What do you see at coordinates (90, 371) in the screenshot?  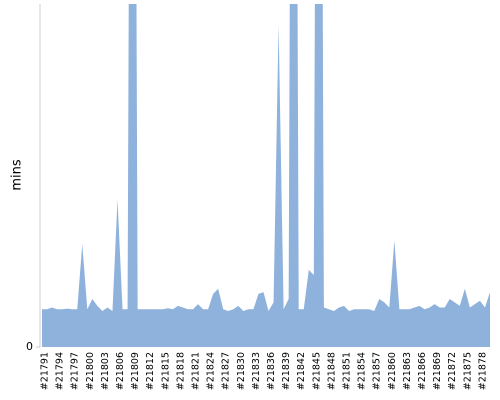 I see `x-tick-label: #21800` at bounding box center [90, 371].